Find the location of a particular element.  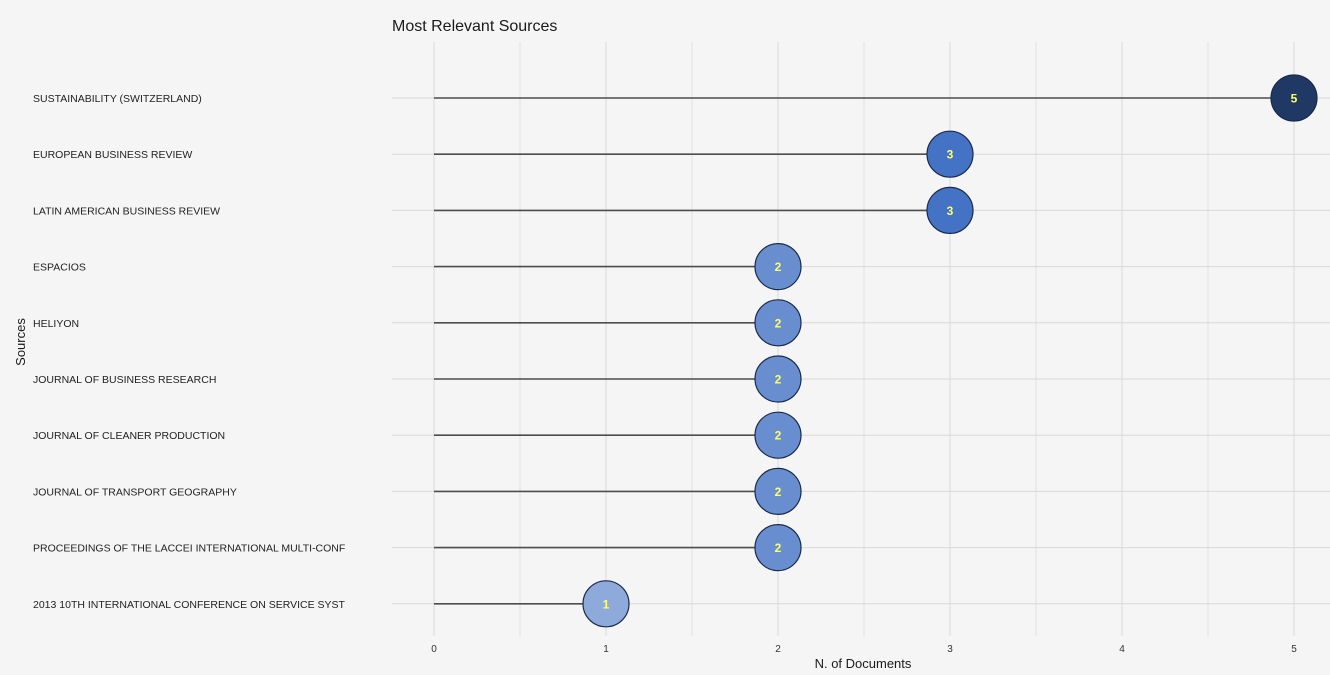

y-axis-label: Sources is located at coordinates (20, 342).